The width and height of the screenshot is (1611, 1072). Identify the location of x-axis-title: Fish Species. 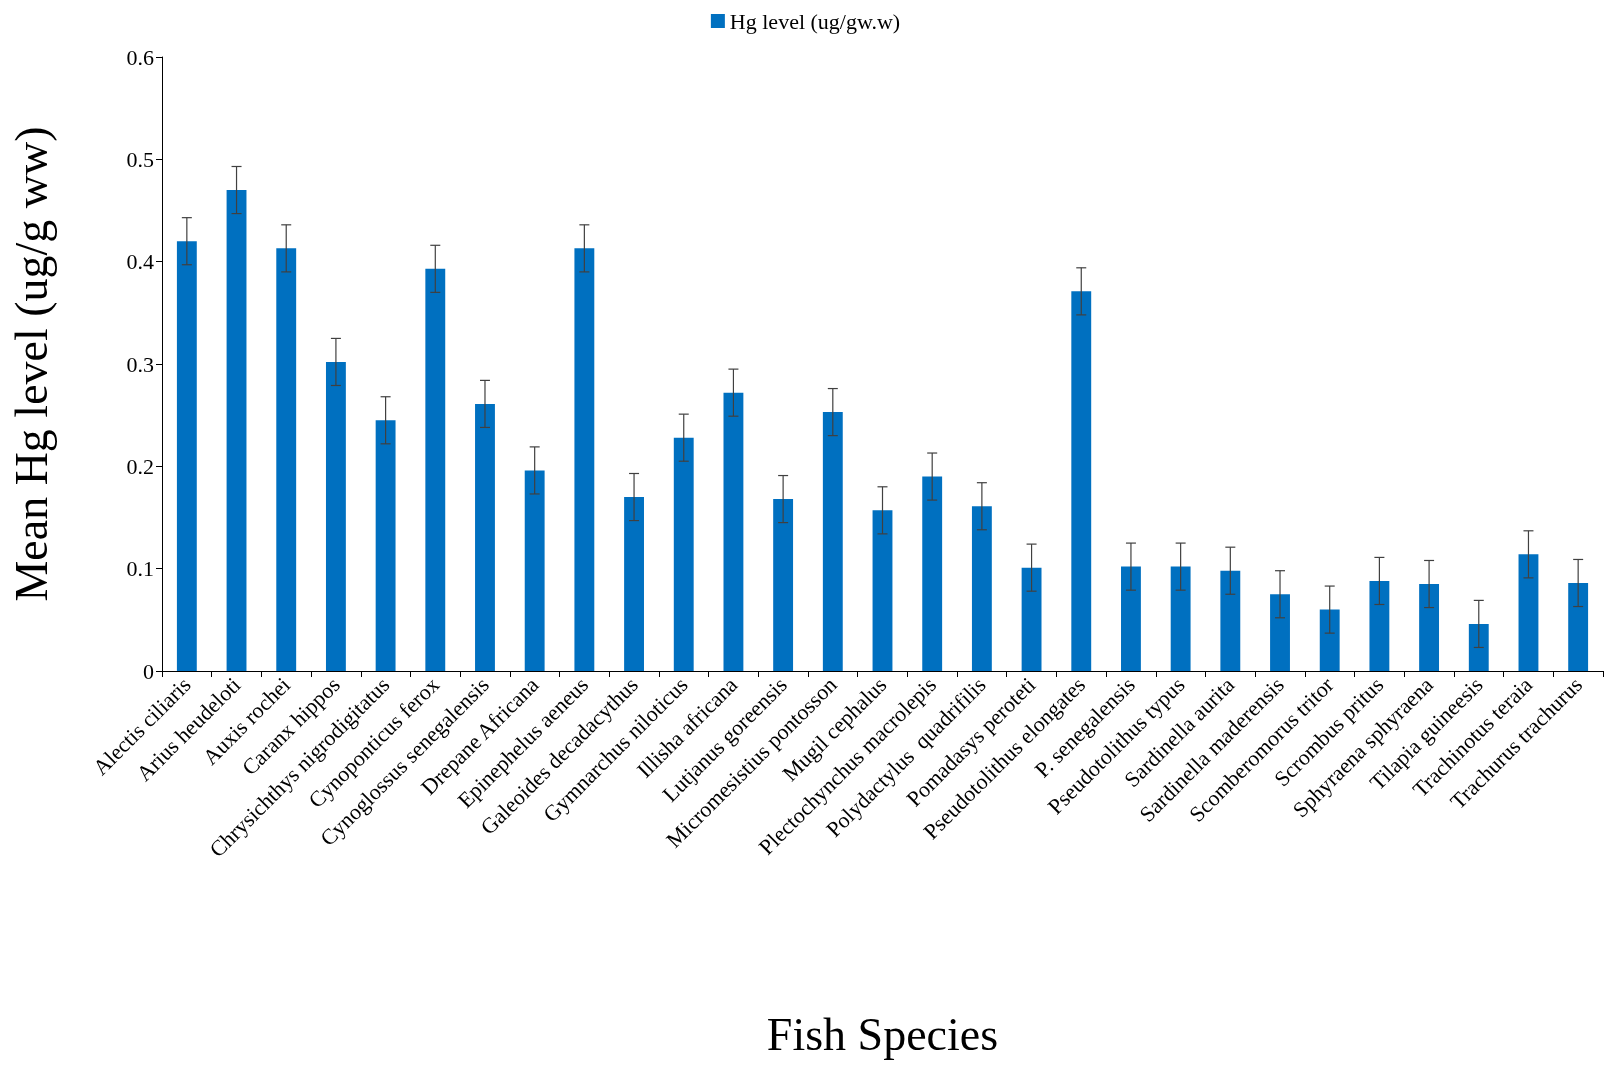
(882, 1034).